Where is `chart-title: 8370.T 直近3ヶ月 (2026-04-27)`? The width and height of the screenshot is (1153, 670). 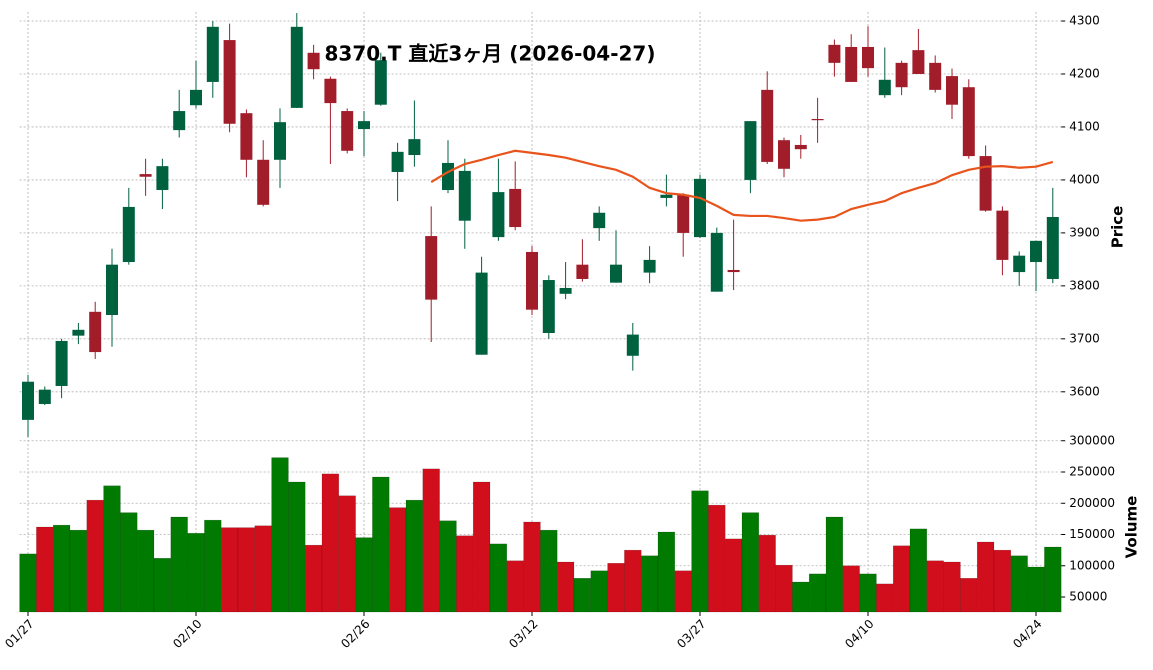 chart-title: 8370.T 直近3ヶ月 (2026-04-27) is located at coordinates (490, 54).